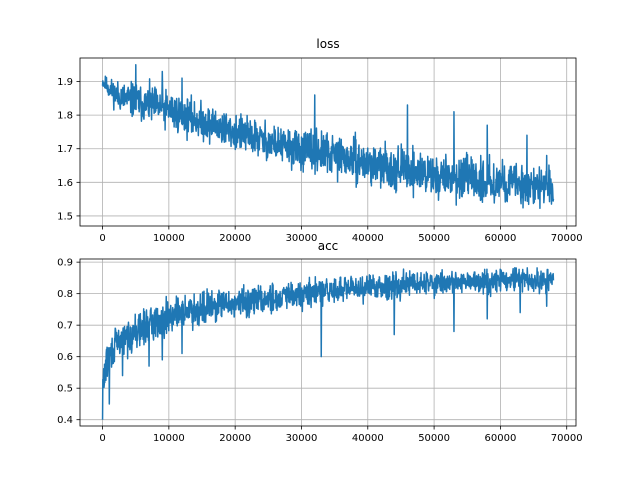 Image resolution: width=640 pixels, height=480 pixels. Describe the element at coordinates (567, 238) in the screenshot. I see `loss-x-tick-label: 70000` at that location.